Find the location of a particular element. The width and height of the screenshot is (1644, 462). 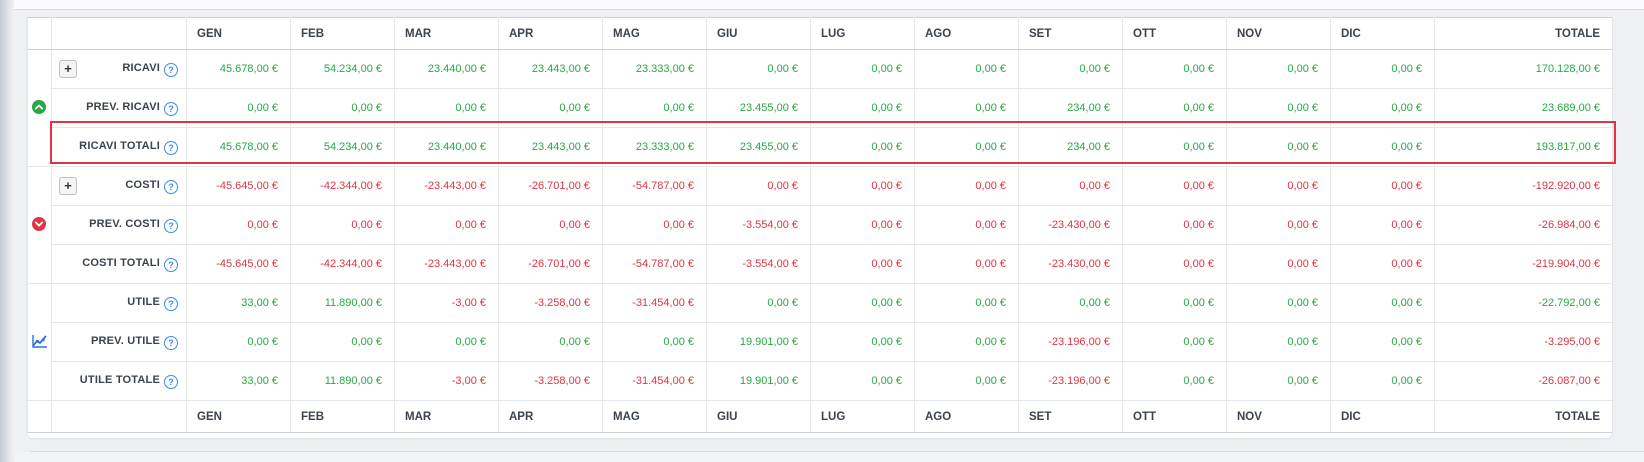

cell-prev-costi-totale: -26.984,00 € is located at coordinates (1523, 225).